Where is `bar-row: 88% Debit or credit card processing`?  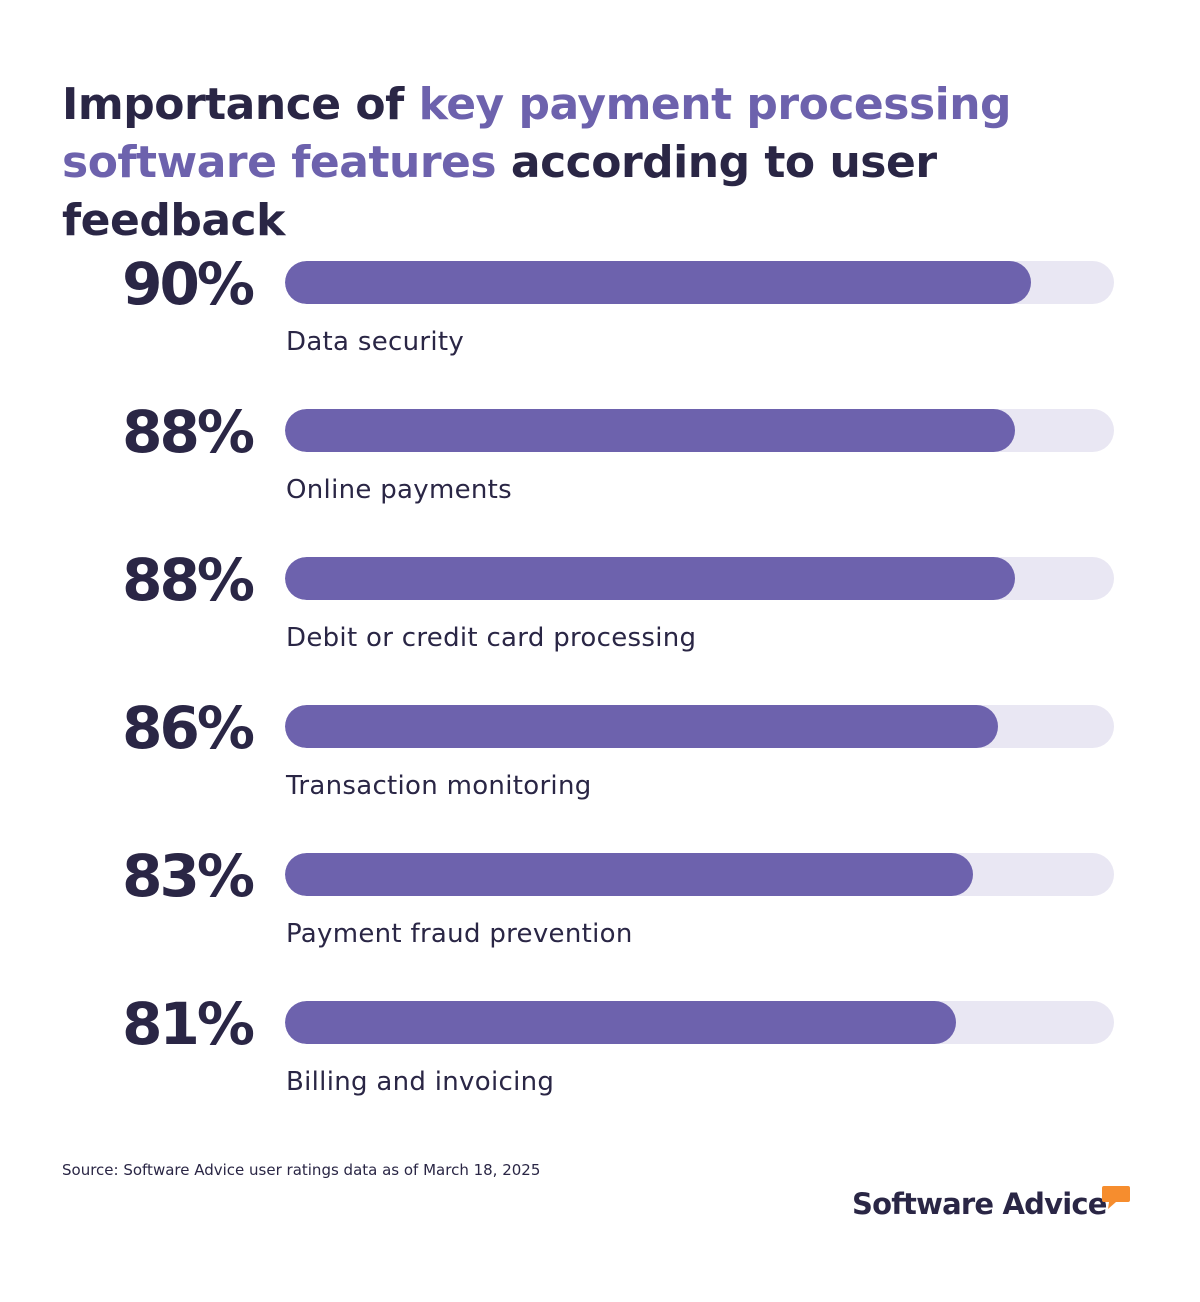
bar-row: 88% Debit or credit card processing is located at coordinates (600, 625).